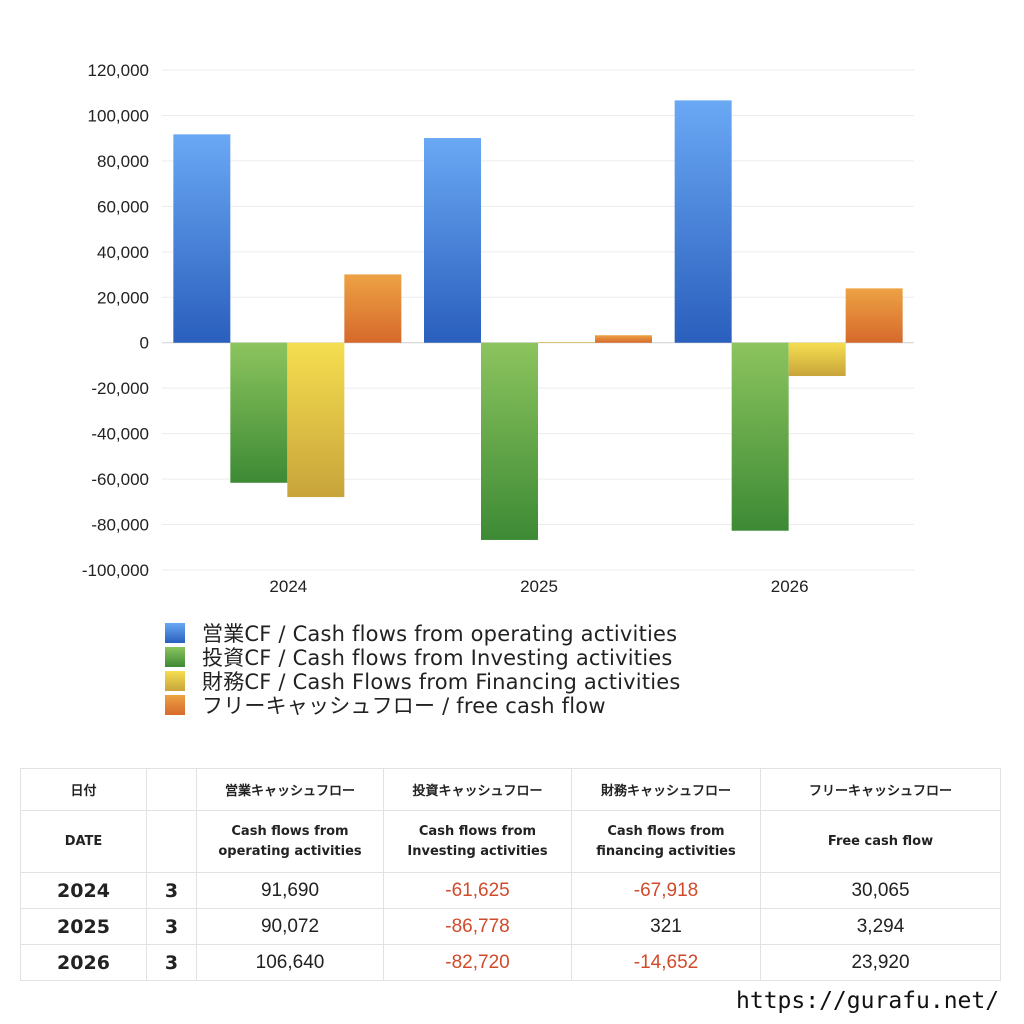  I want to click on bar-investing-2025, so click(509, 441).